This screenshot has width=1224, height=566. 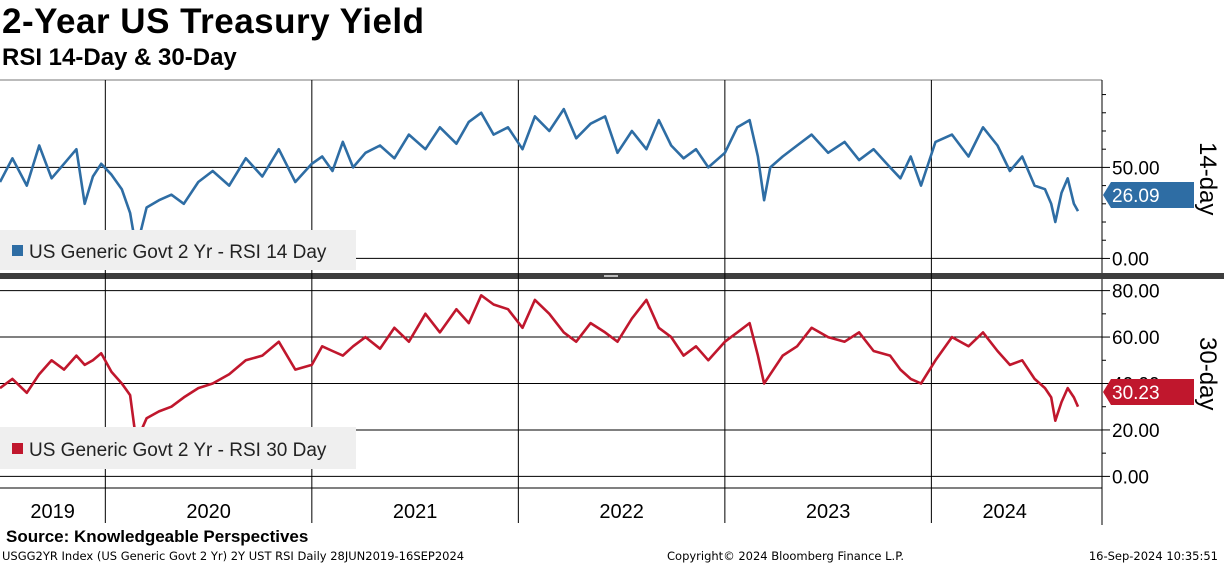 I want to click on y-tick-label: 50.00, so click(x=1136, y=168).